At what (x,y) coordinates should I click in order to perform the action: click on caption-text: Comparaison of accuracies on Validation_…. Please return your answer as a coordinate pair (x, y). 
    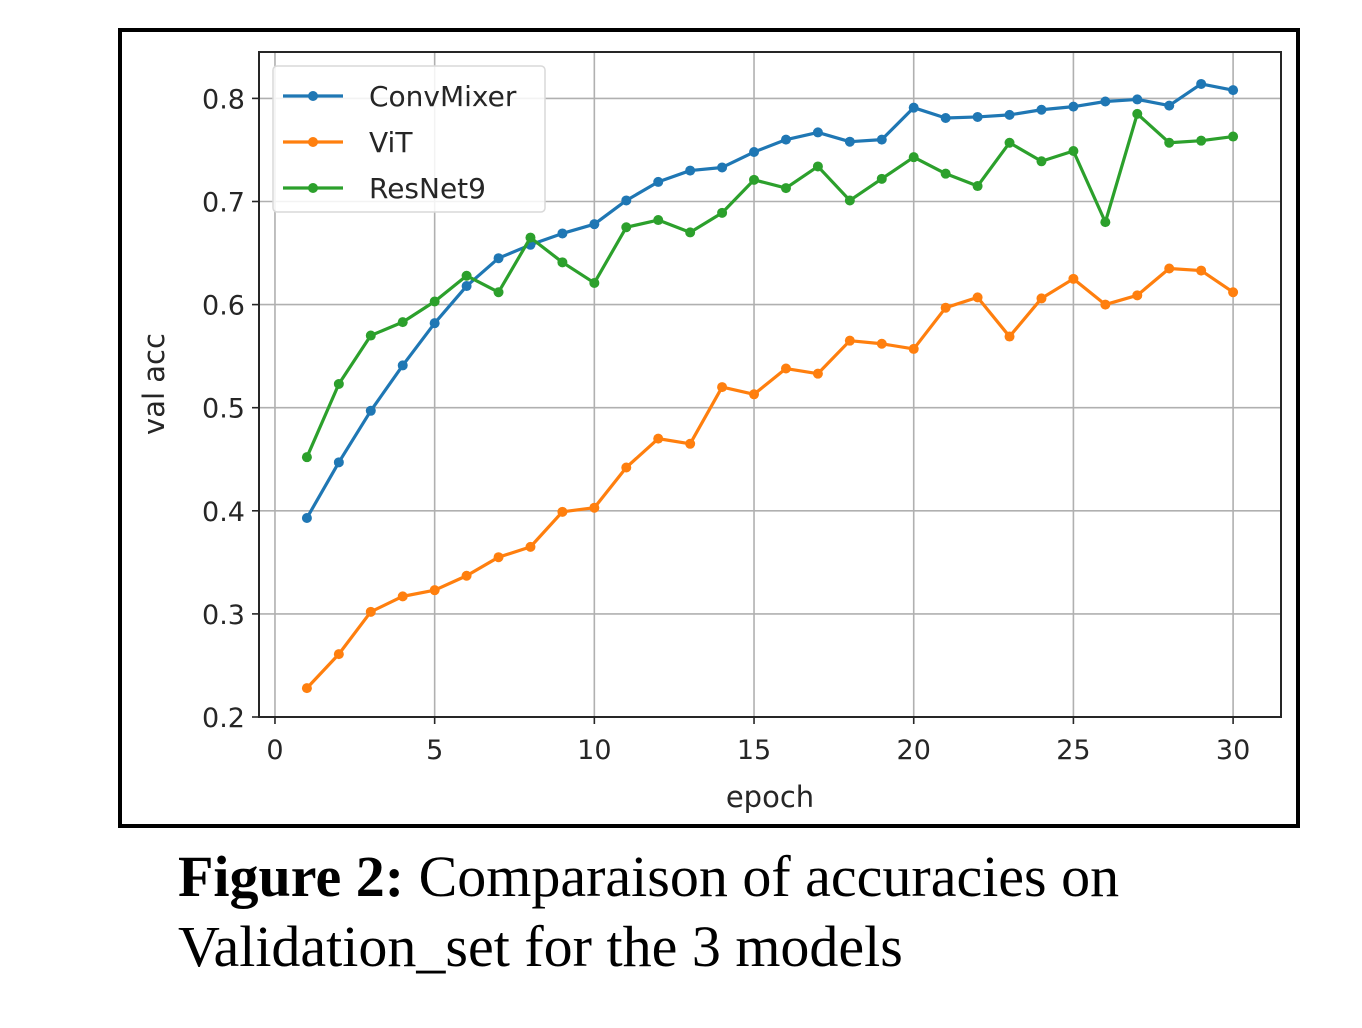
    Looking at the image, I should click on (649, 911).